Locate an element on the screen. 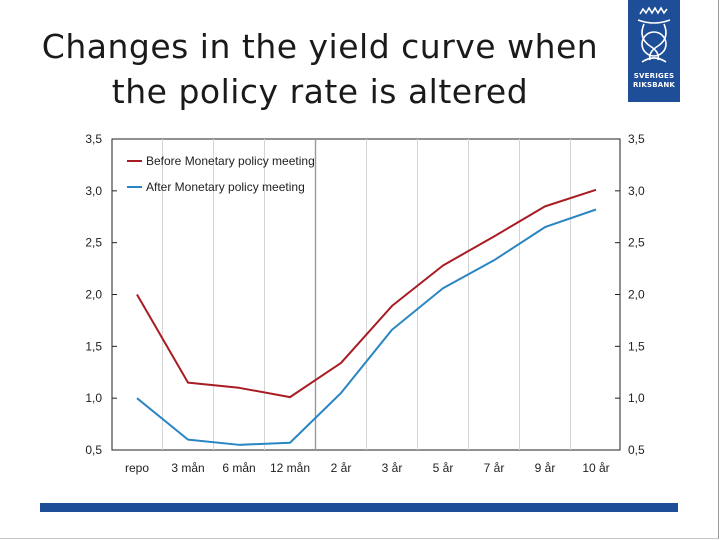  y-tick-label-left: 1,5 is located at coordinates (93, 346).